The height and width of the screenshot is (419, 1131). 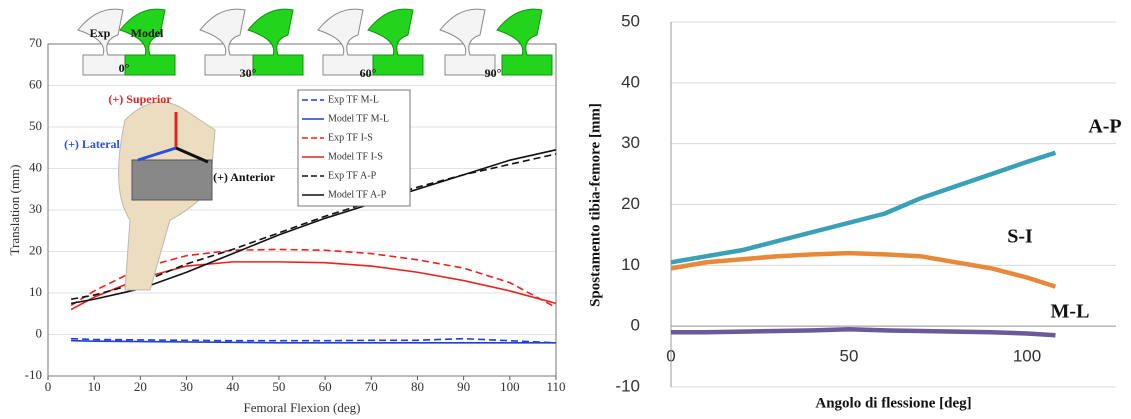 What do you see at coordinates (893, 403) in the screenshot?
I see `x-axis-title: Angolo di flessione [deg]` at bounding box center [893, 403].